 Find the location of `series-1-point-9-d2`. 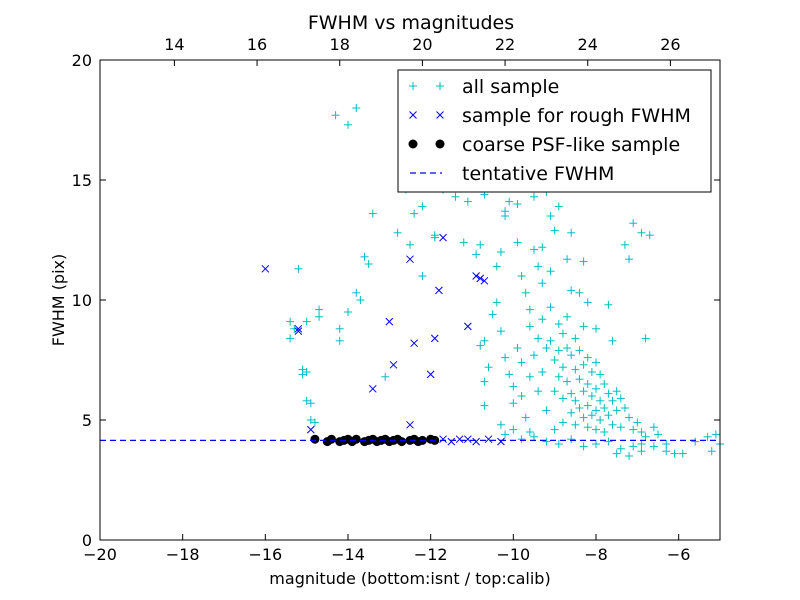

series-1-point-9-d2 is located at coordinates (410, 424).